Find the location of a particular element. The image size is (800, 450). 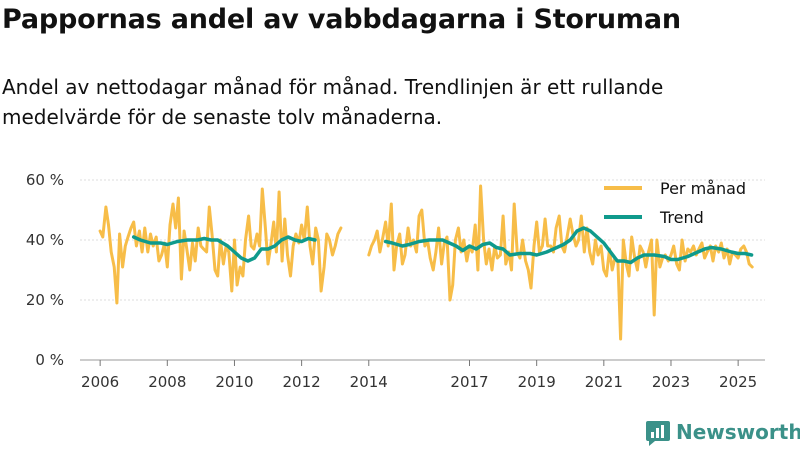

x-tick-label: 2006 is located at coordinates (100, 382).